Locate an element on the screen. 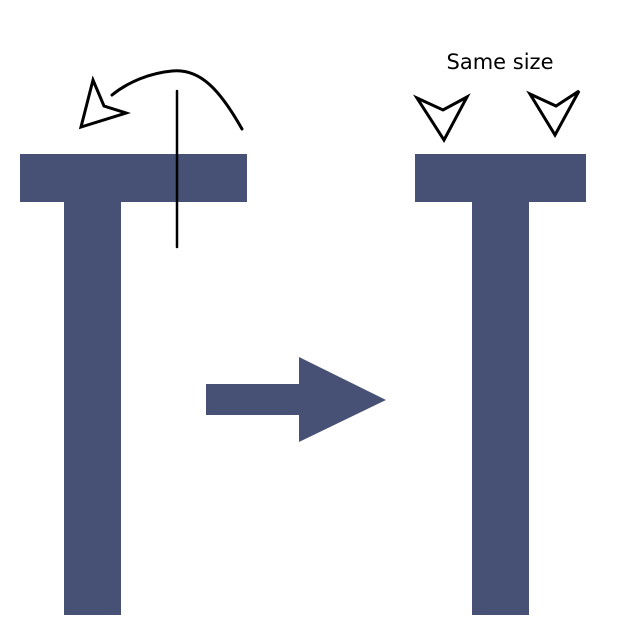  left-t-crossbar is located at coordinates (133, 178).